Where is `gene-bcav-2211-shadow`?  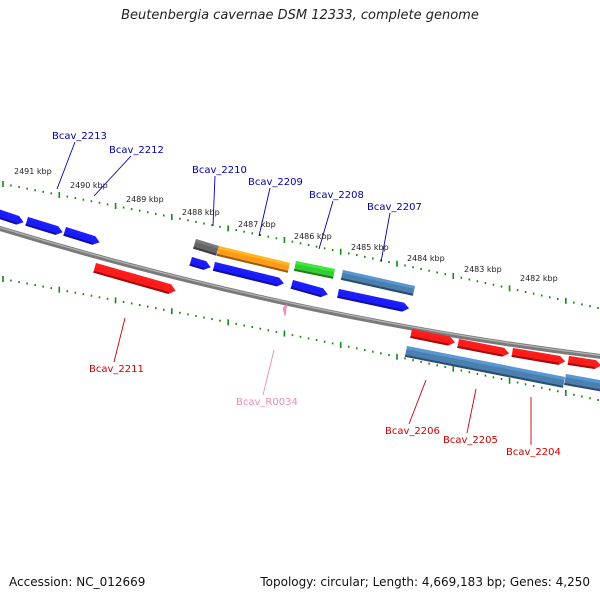
gene-bcav-2211-shadow is located at coordinates (131, 282).